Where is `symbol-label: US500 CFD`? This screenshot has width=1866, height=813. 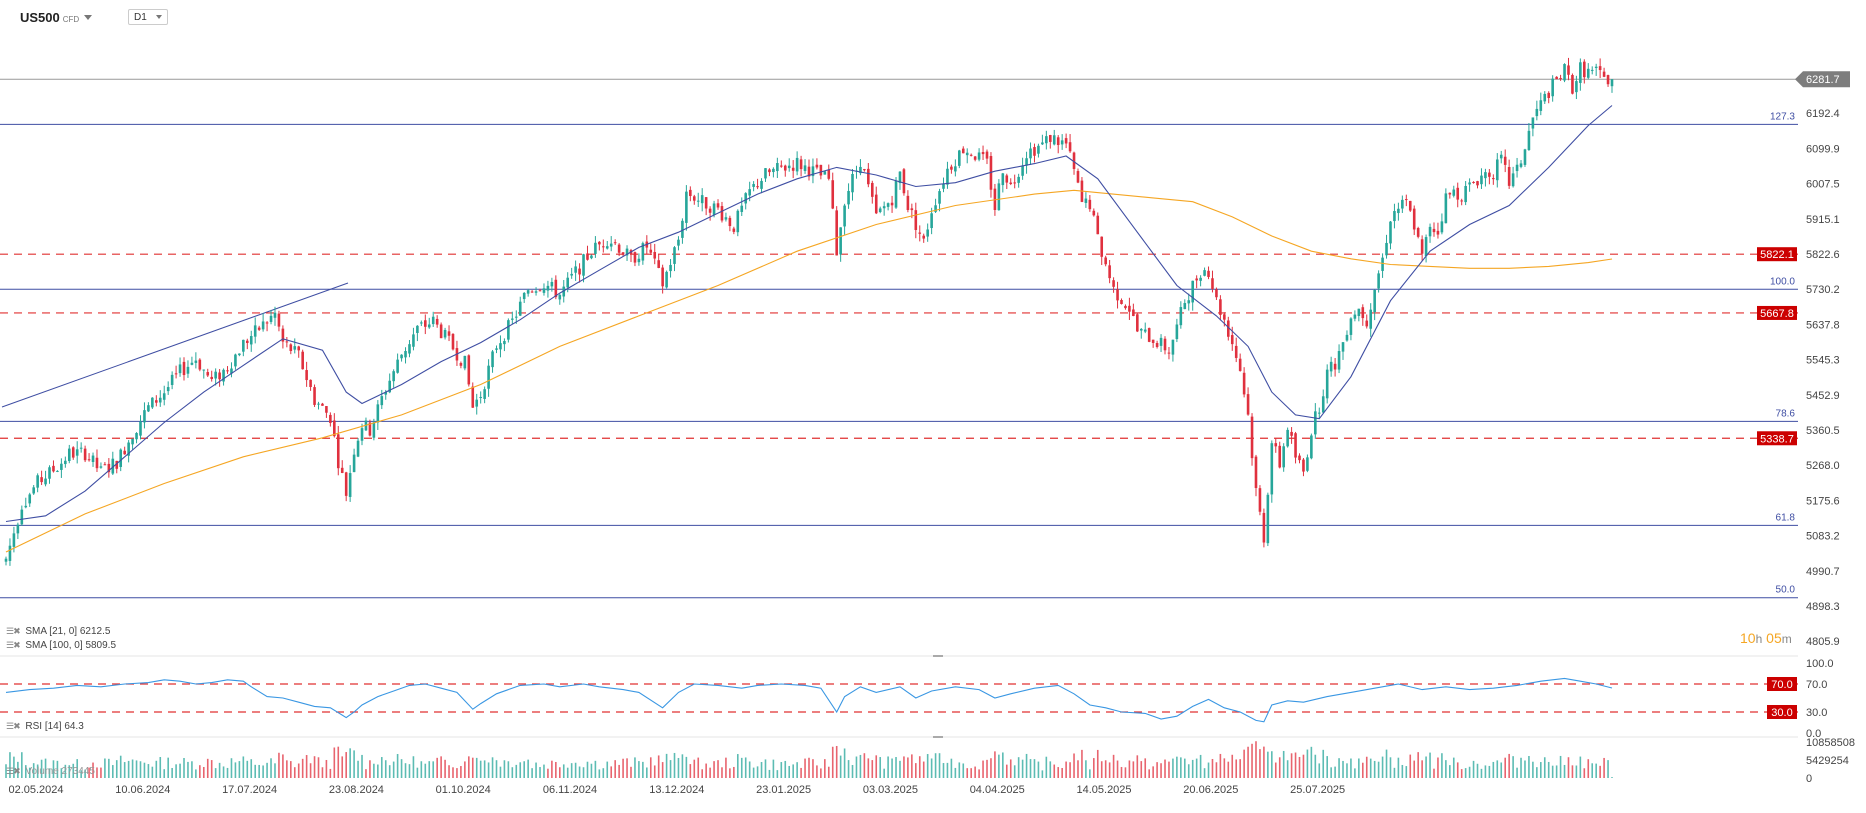
symbol-label: US500 CFD is located at coordinates (49, 17).